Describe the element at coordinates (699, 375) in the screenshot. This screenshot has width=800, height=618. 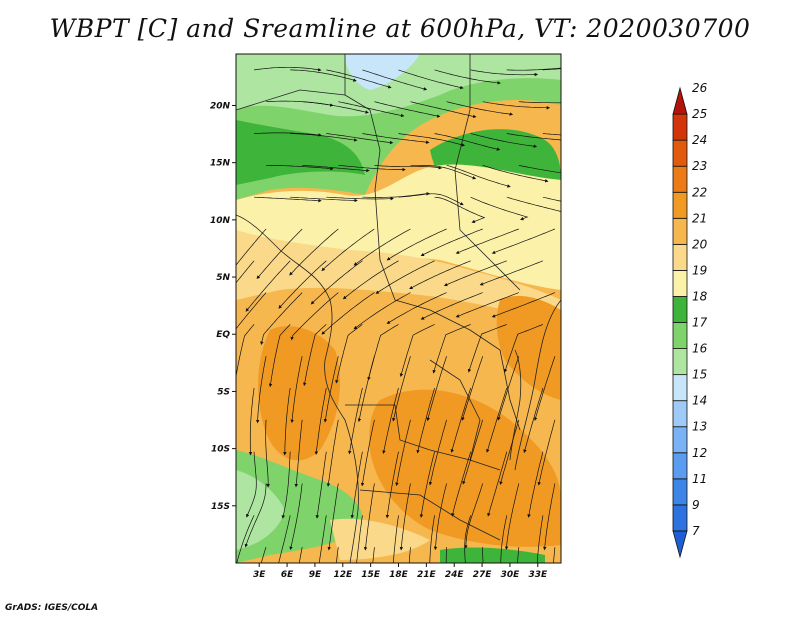
I see `colorbar-label: 15` at that location.